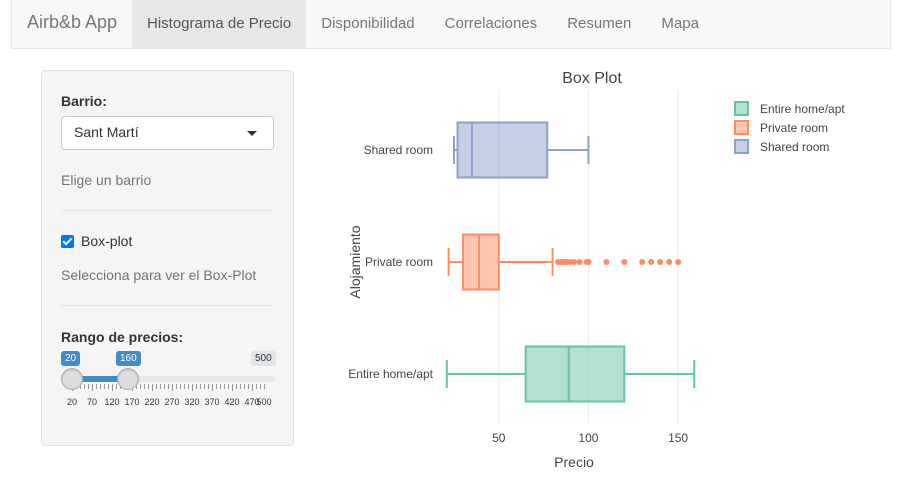 The height and width of the screenshot is (504, 903). Describe the element at coordinates (599, 23) in the screenshot. I see `tab-resumen: Resumen` at that location.